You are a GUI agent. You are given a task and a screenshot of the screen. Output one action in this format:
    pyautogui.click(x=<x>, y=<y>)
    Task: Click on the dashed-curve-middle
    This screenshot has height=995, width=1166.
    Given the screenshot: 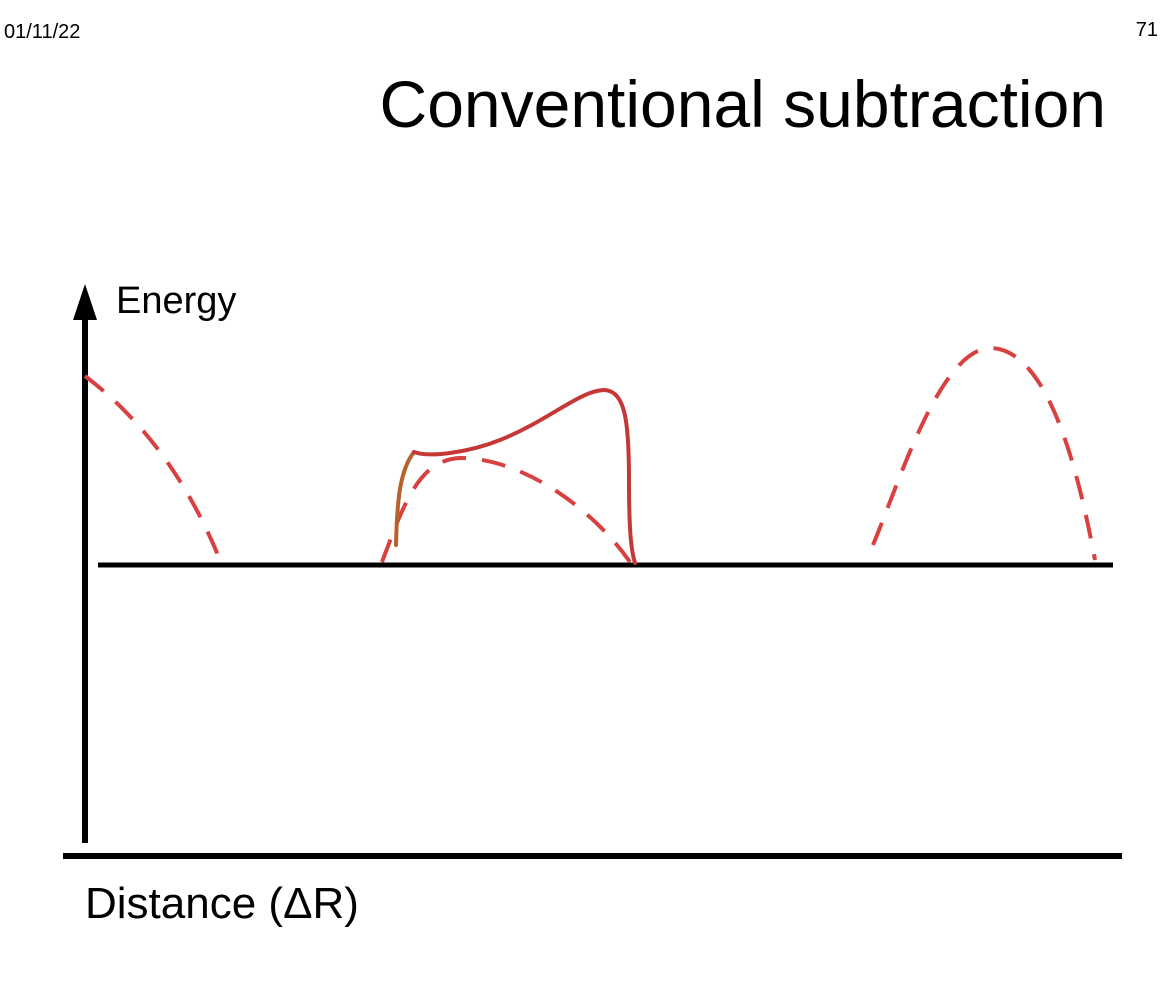 What is the action you would take?
    pyautogui.click(x=506, y=509)
    